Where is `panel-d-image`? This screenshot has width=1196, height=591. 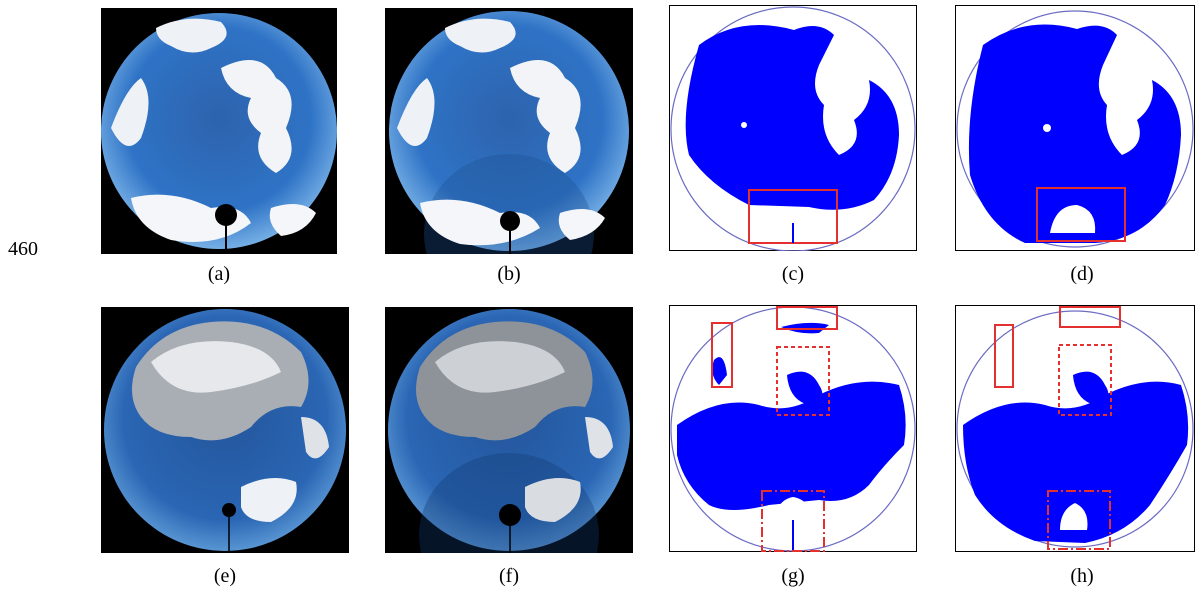 panel-d-image is located at coordinates (1075, 128).